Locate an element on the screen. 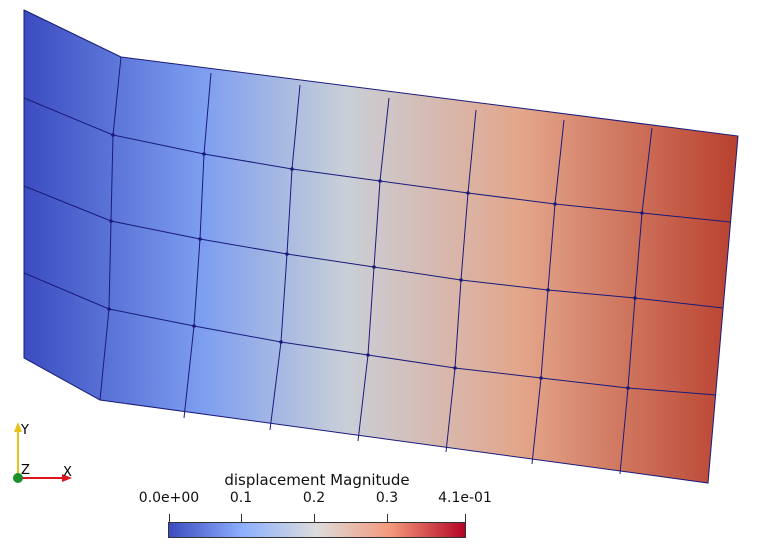  scalar-bar-tick-3: 0.3 is located at coordinates (387, 498).